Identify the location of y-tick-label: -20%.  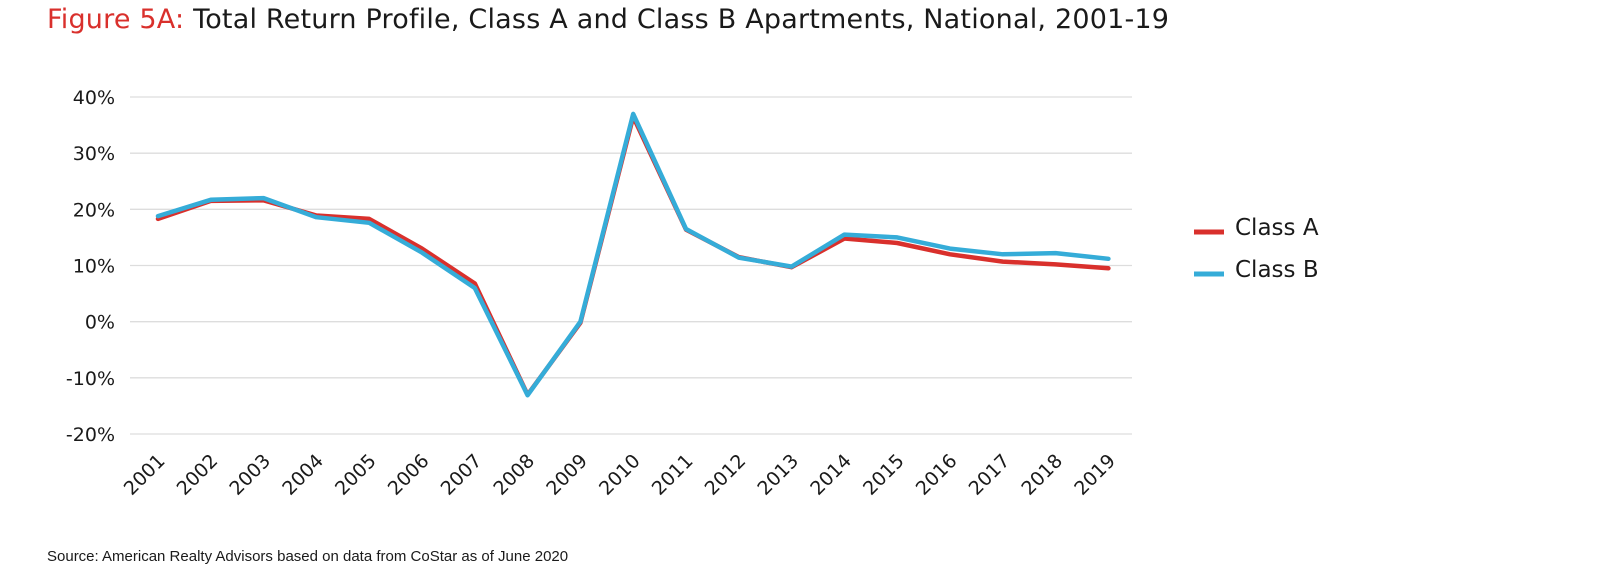
(90, 435).